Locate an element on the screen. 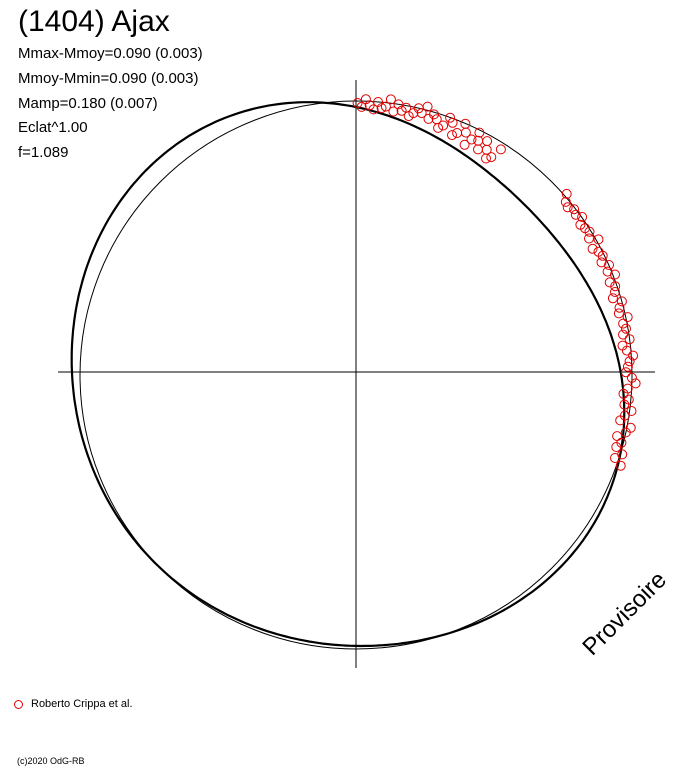 The image size is (688, 768). stat-frequency: f=1.089 is located at coordinates (43, 152).